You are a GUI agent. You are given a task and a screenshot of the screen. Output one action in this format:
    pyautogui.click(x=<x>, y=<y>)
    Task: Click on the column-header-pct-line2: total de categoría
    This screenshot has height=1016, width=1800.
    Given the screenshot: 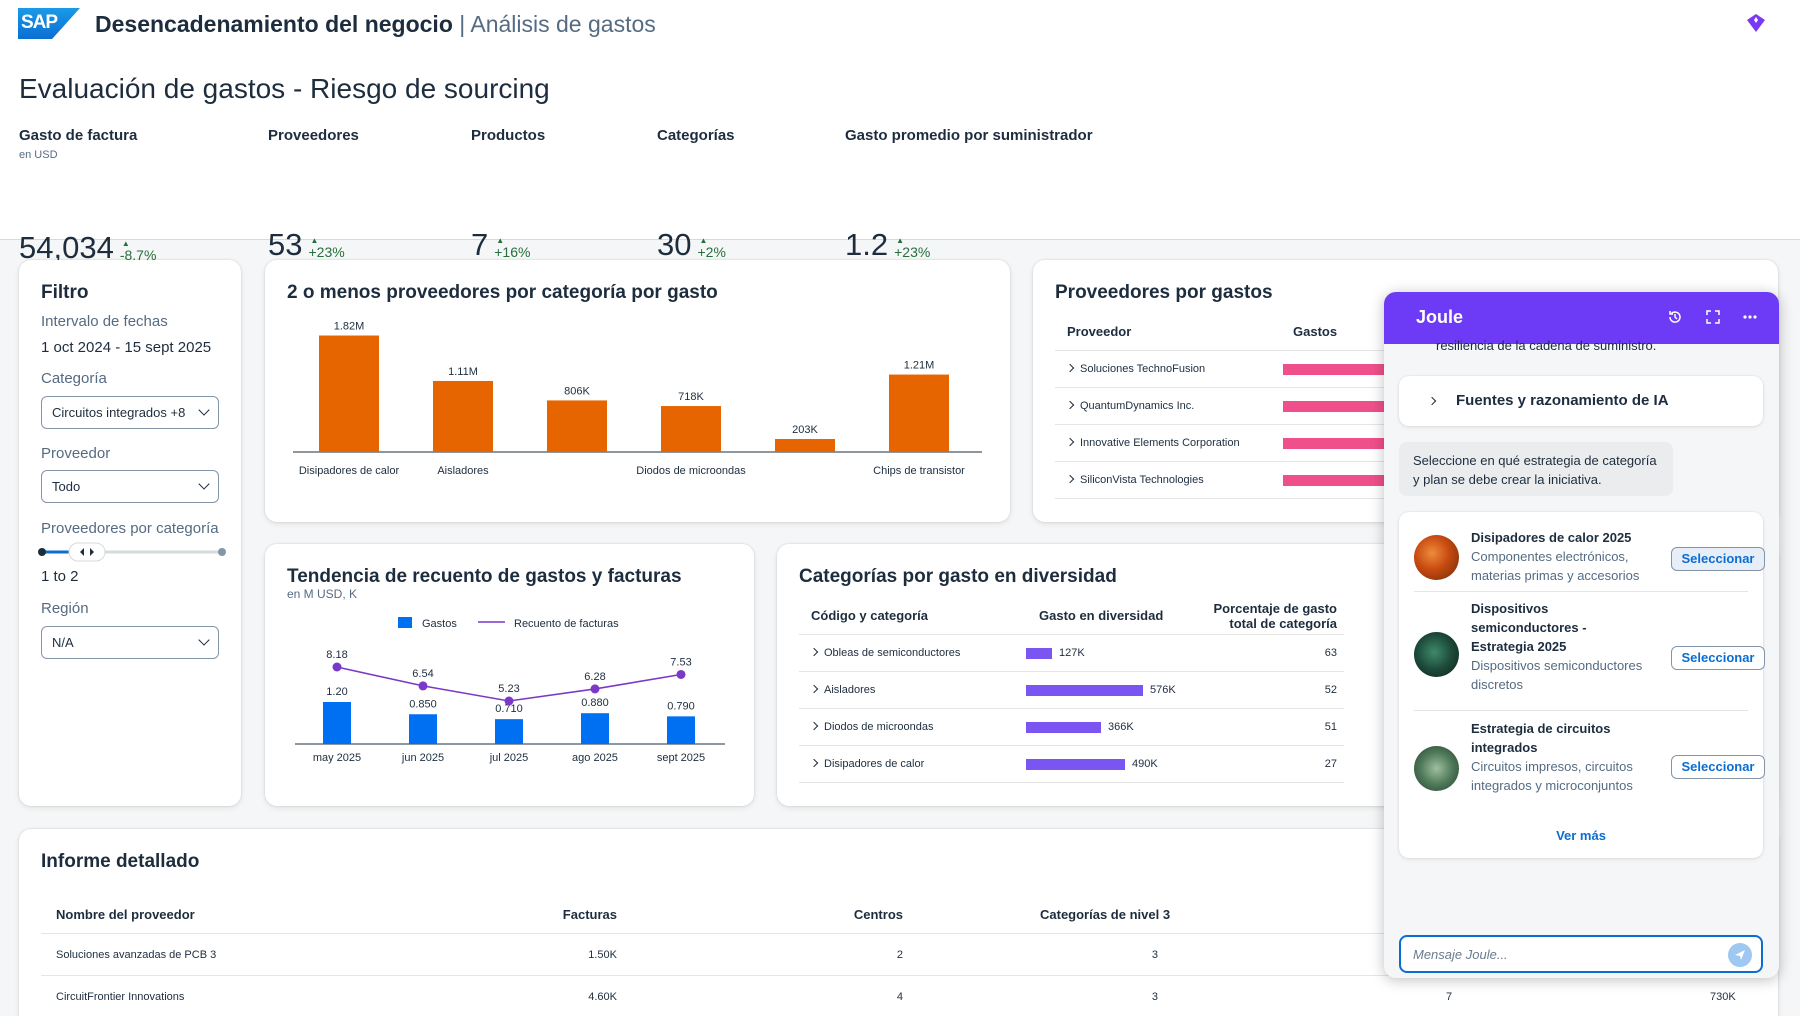 What is the action you would take?
    pyautogui.click(x=1283, y=623)
    